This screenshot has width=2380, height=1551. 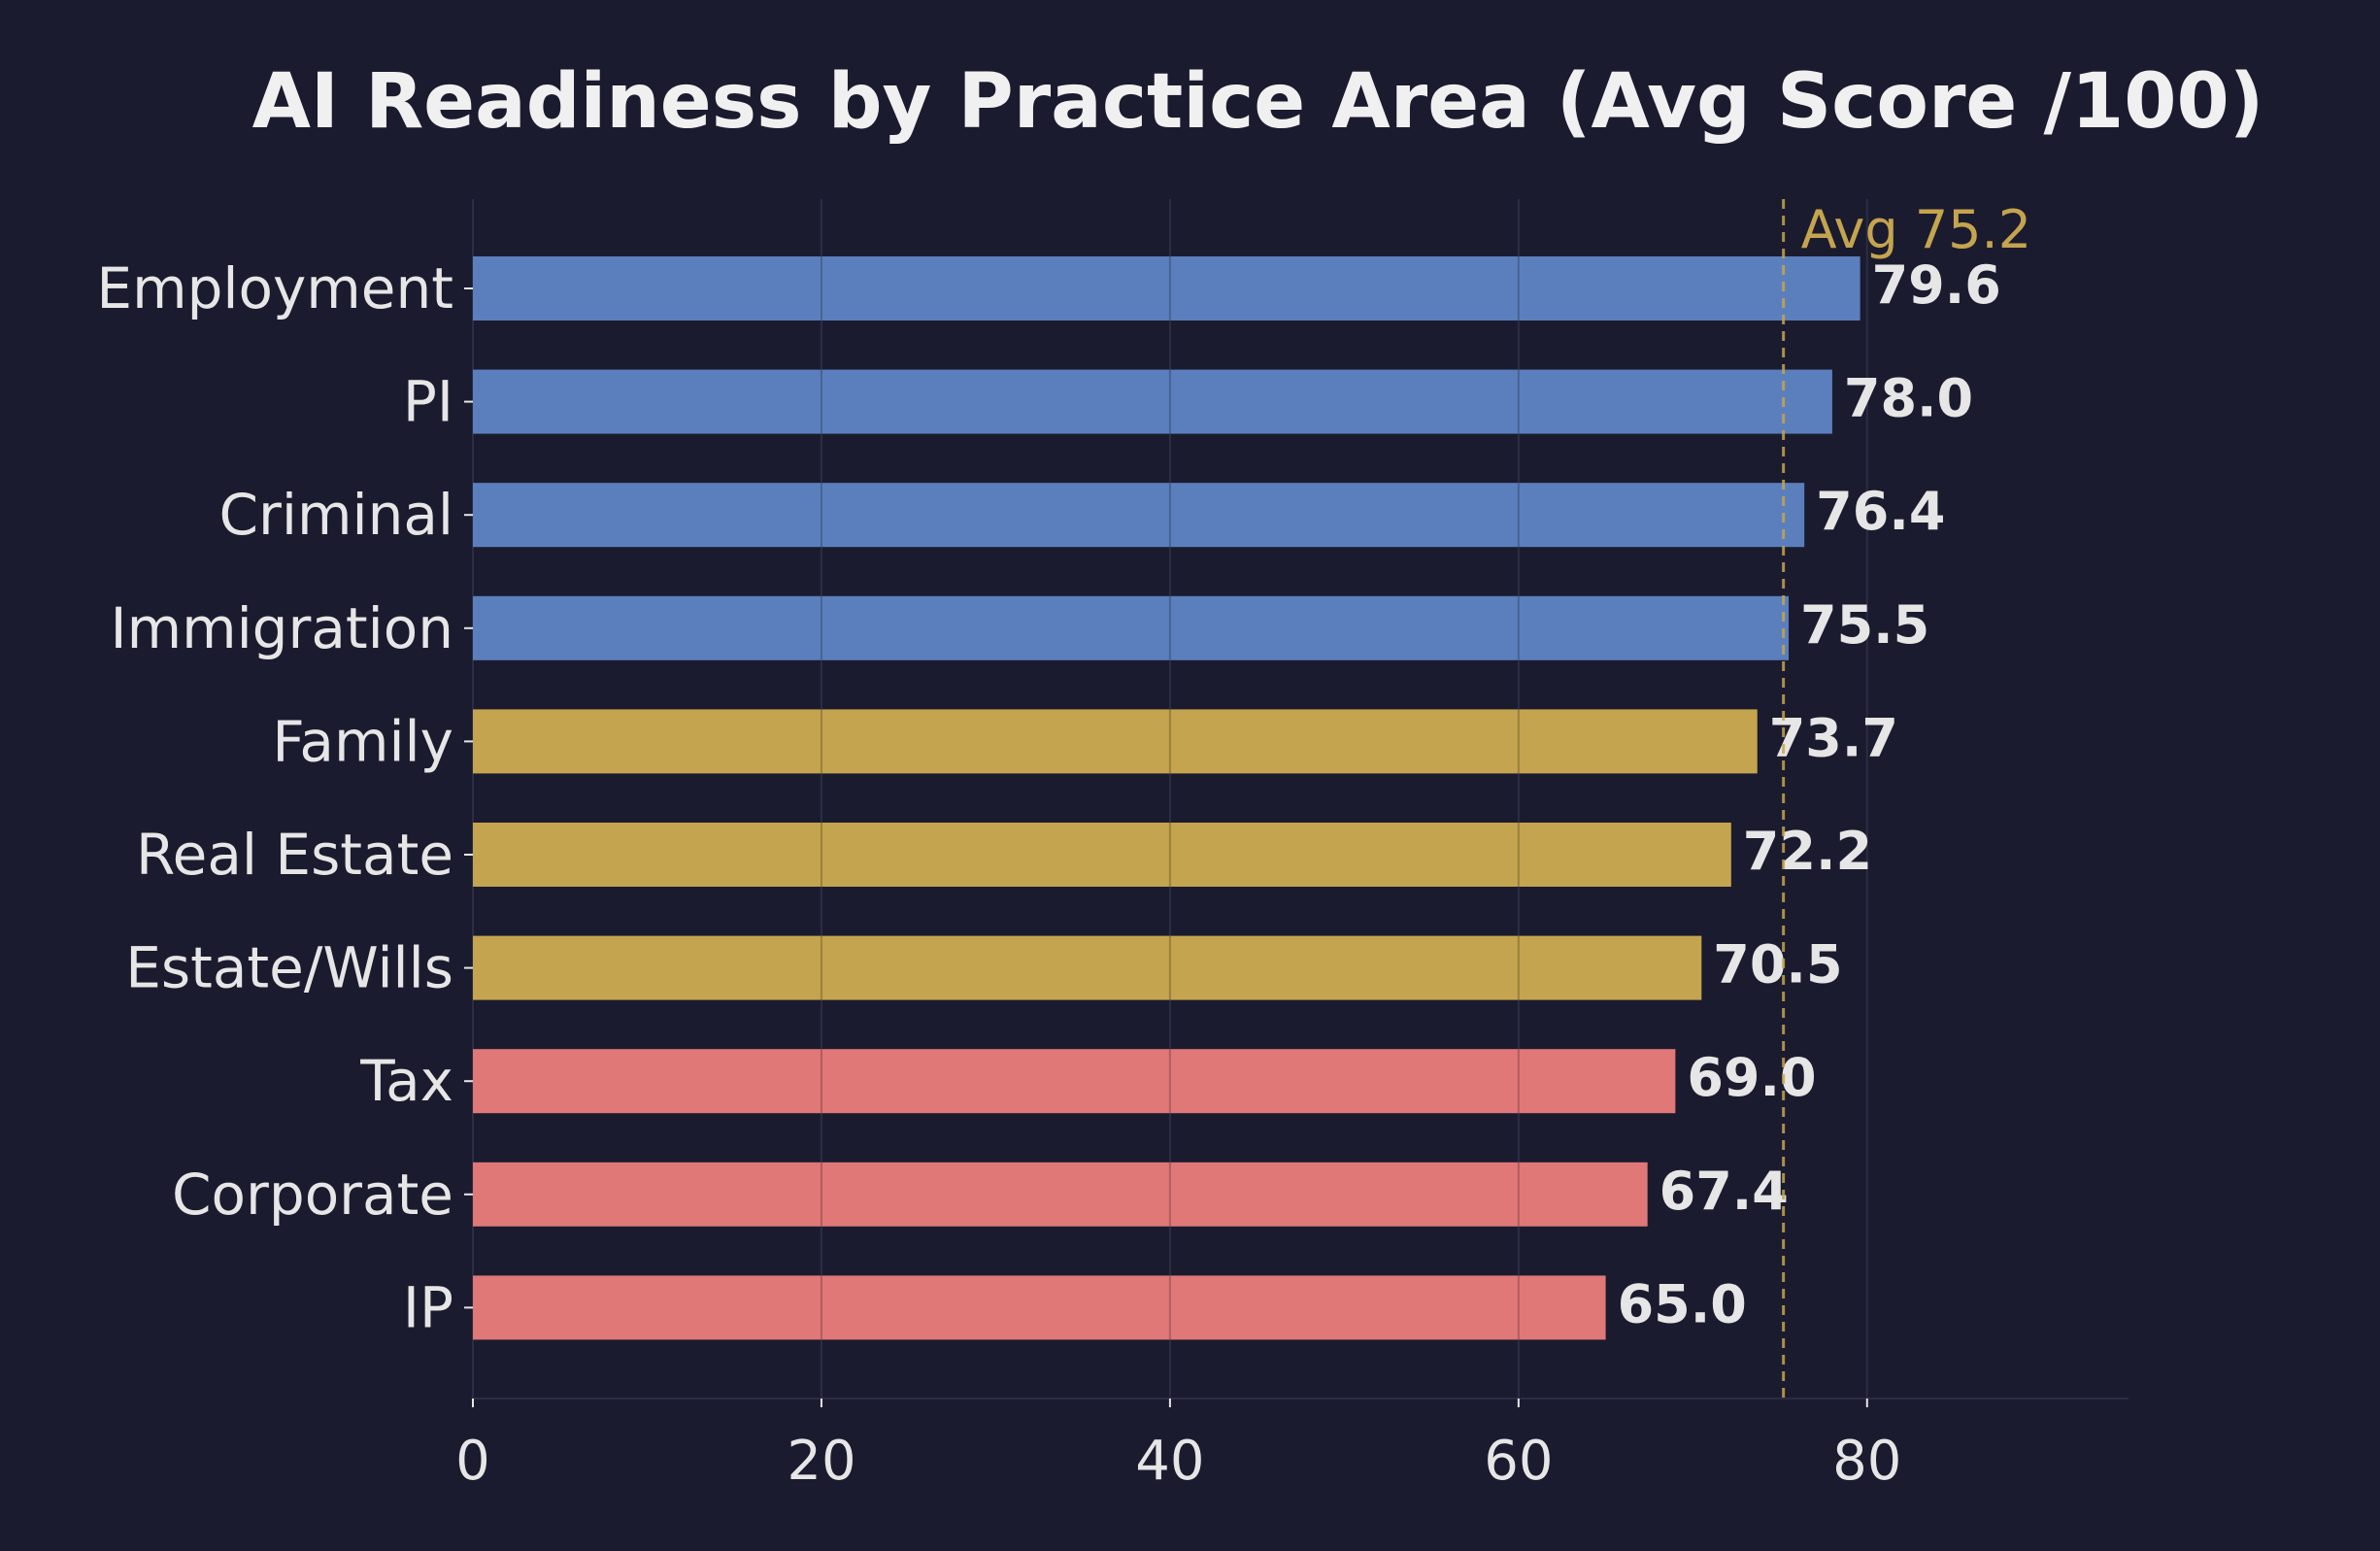 What do you see at coordinates (1169, 1461) in the screenshot?
I see `x-tick-label: 40` at bounding box center [1169, 1461].